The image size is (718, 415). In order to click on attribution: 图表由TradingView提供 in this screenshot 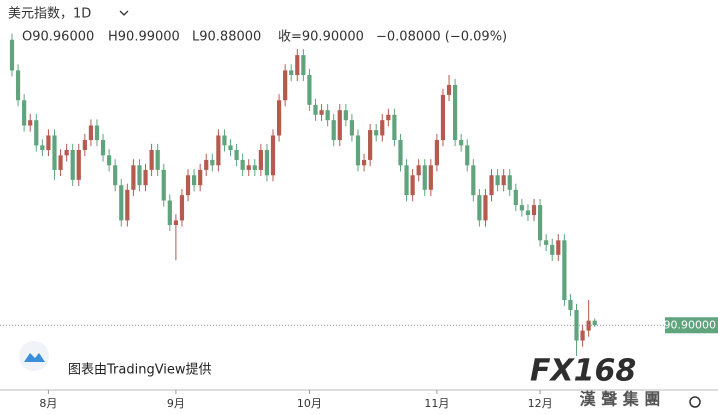, I will do `click(140, 370)`.